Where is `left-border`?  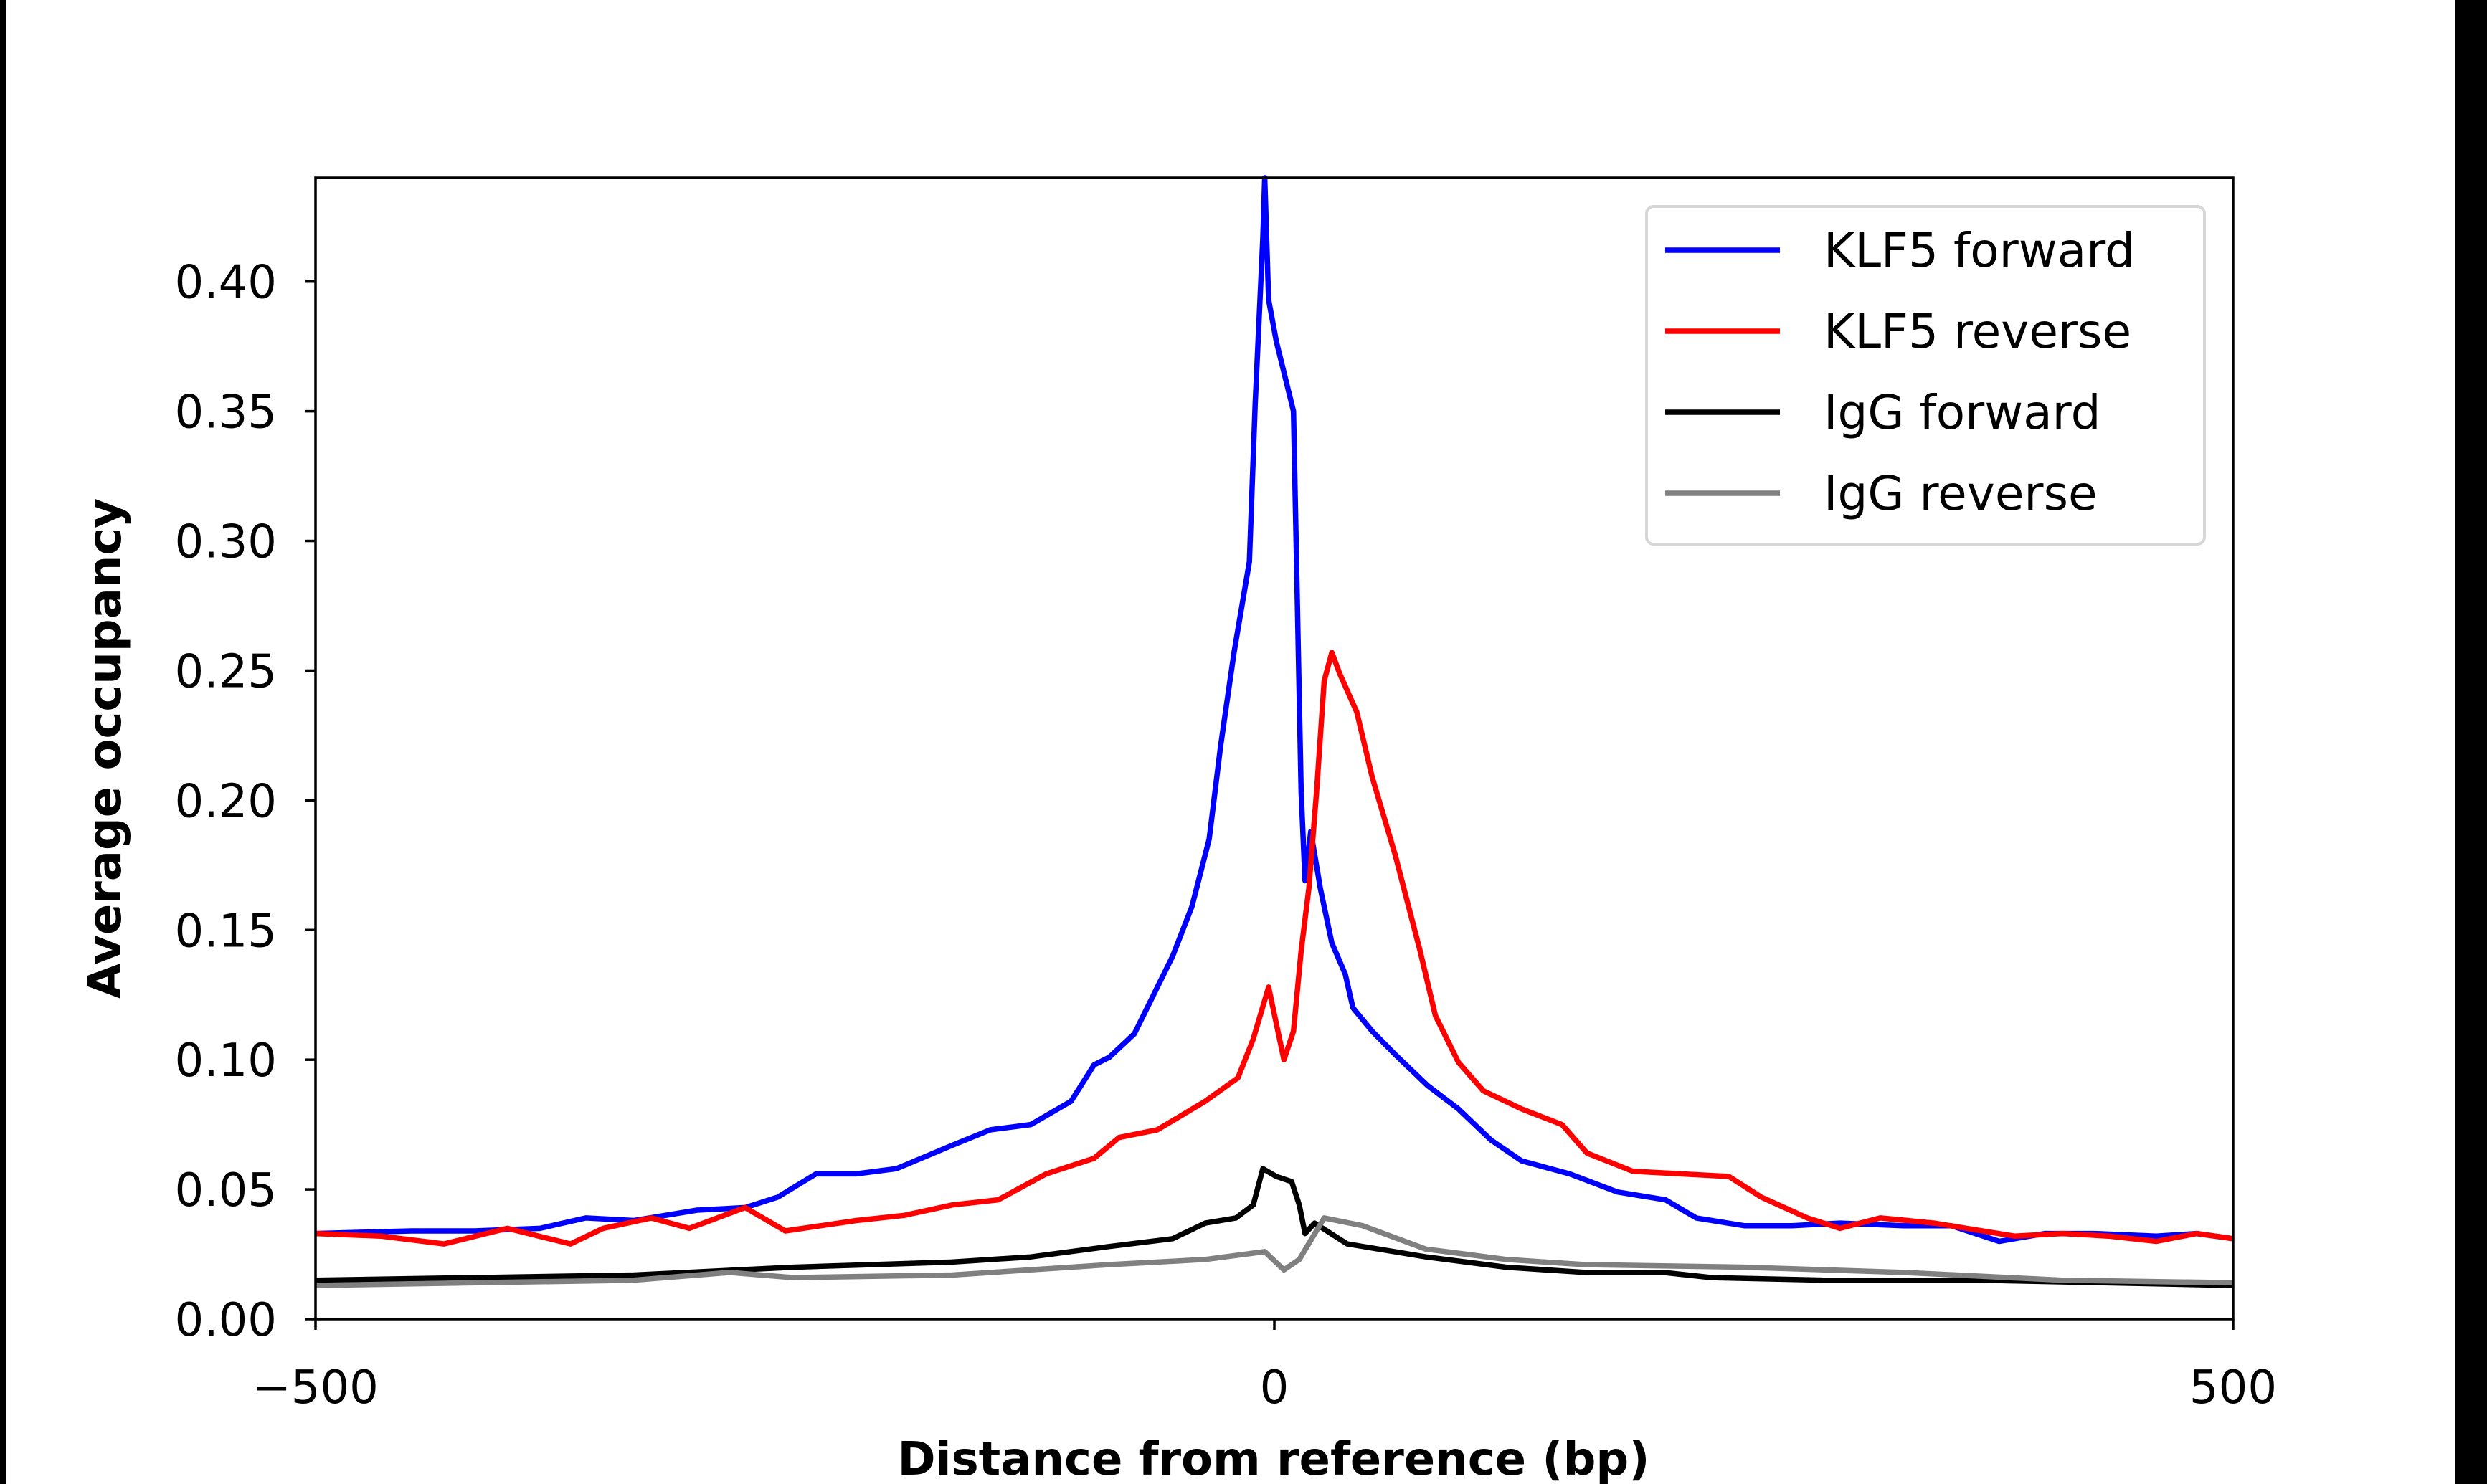 left-border is located at coordinates (3, 742).